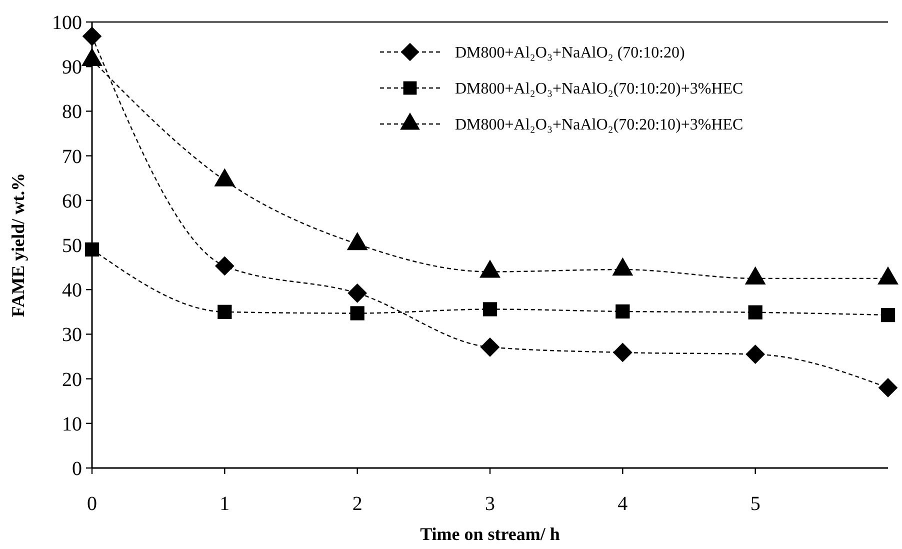 The width and height of the screenshot is (902, 549). I want to click on y-tick-label: 90, so click(72, 67).